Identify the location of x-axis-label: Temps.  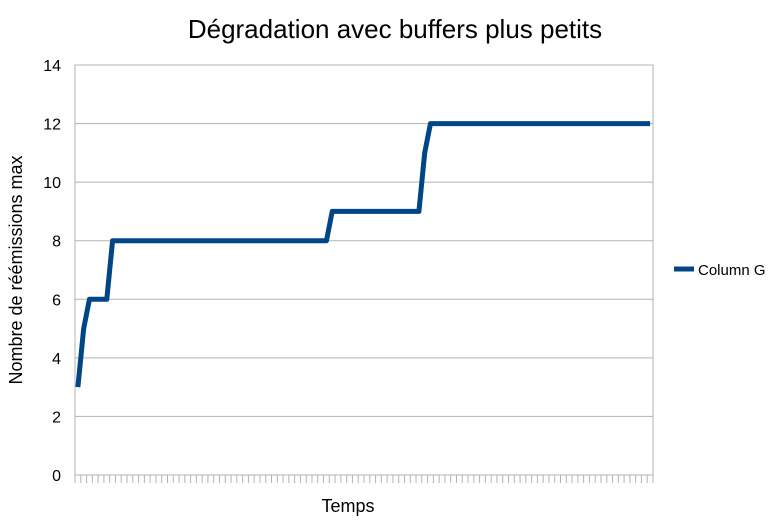
(347, 506).